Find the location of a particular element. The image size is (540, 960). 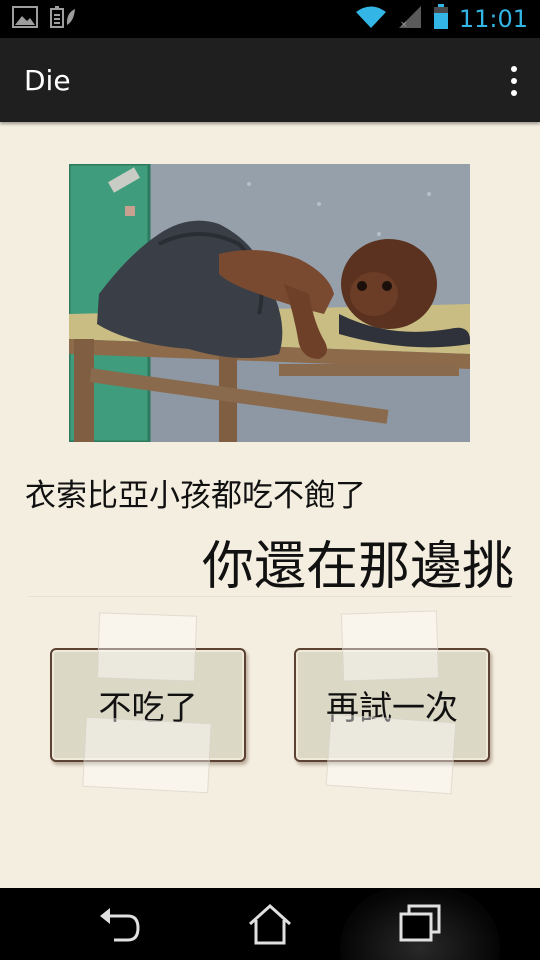

signal-icon: × is located at coordinates (410, 19).